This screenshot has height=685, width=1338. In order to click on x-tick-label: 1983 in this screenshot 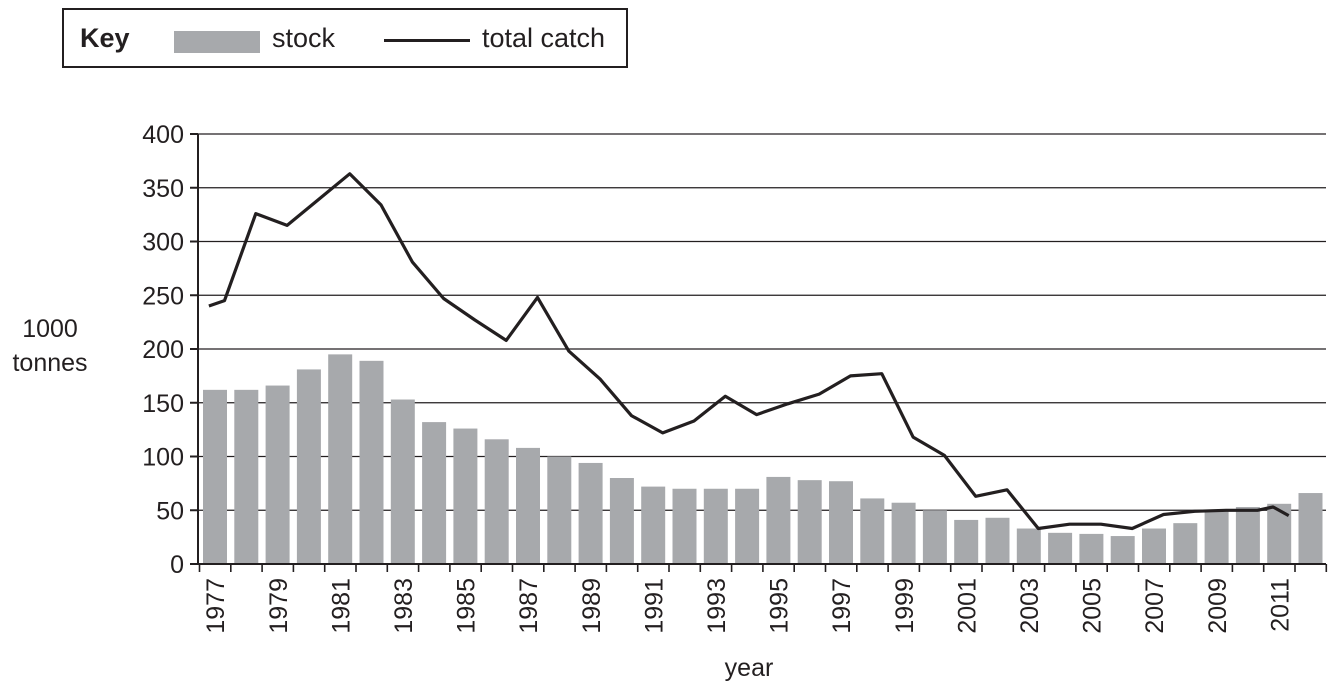, I will do `click(404, 606)`.